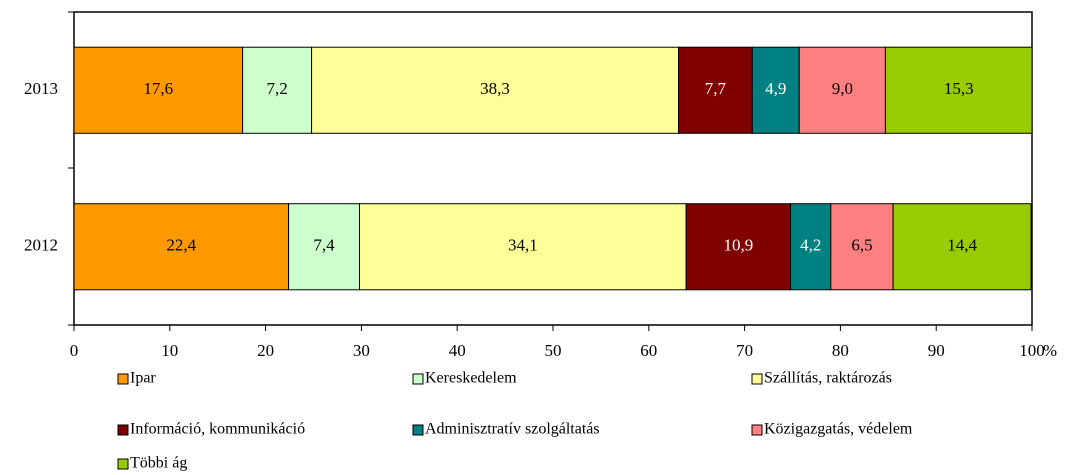 The height and width of the screenshot is (475, 1083). I want to click on data-label: 10,9, so click(738, 245).